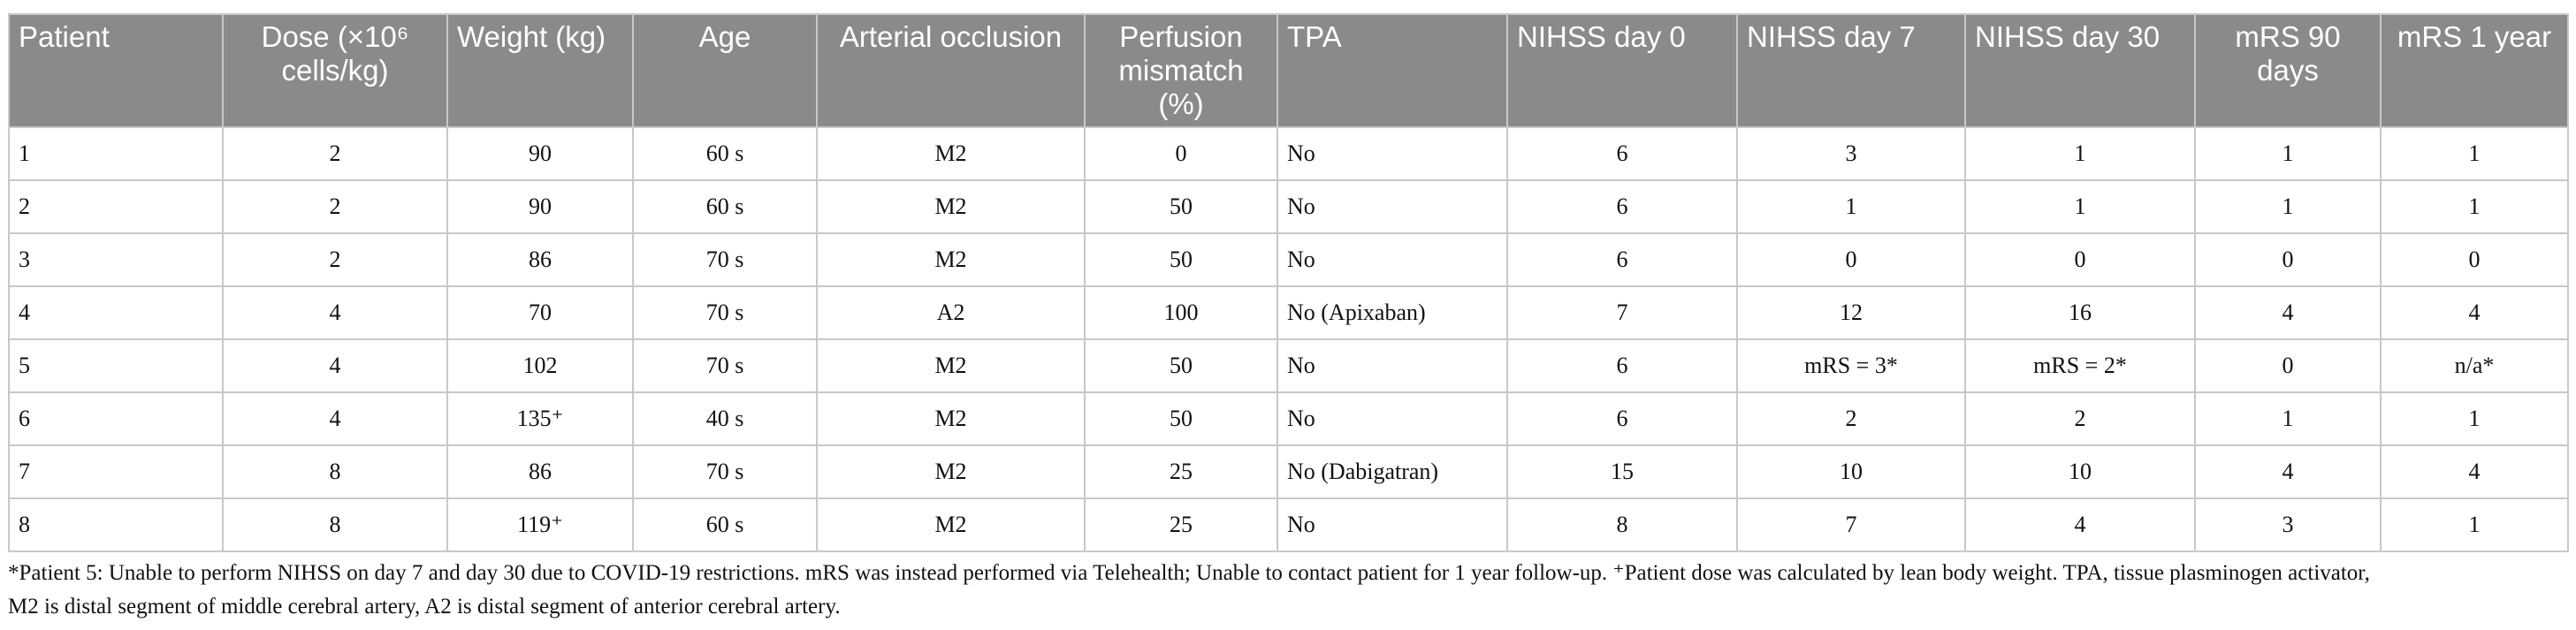 Image resolution: width=2576 pixels, height=630 pixels. I want to click on header-cell: Weight (kg), so click(540, 70).